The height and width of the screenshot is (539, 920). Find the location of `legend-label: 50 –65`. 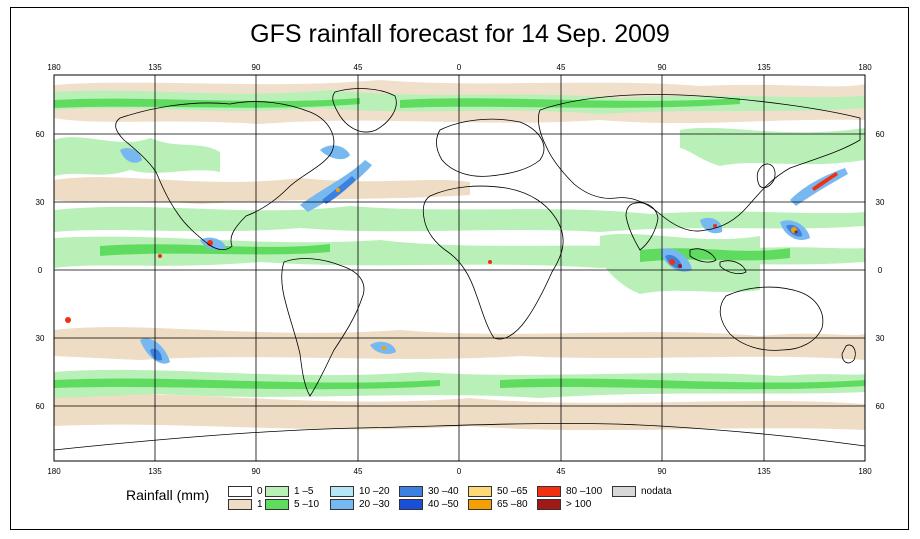

legend-label: 50 –65 is located at coordinates (512, 491).